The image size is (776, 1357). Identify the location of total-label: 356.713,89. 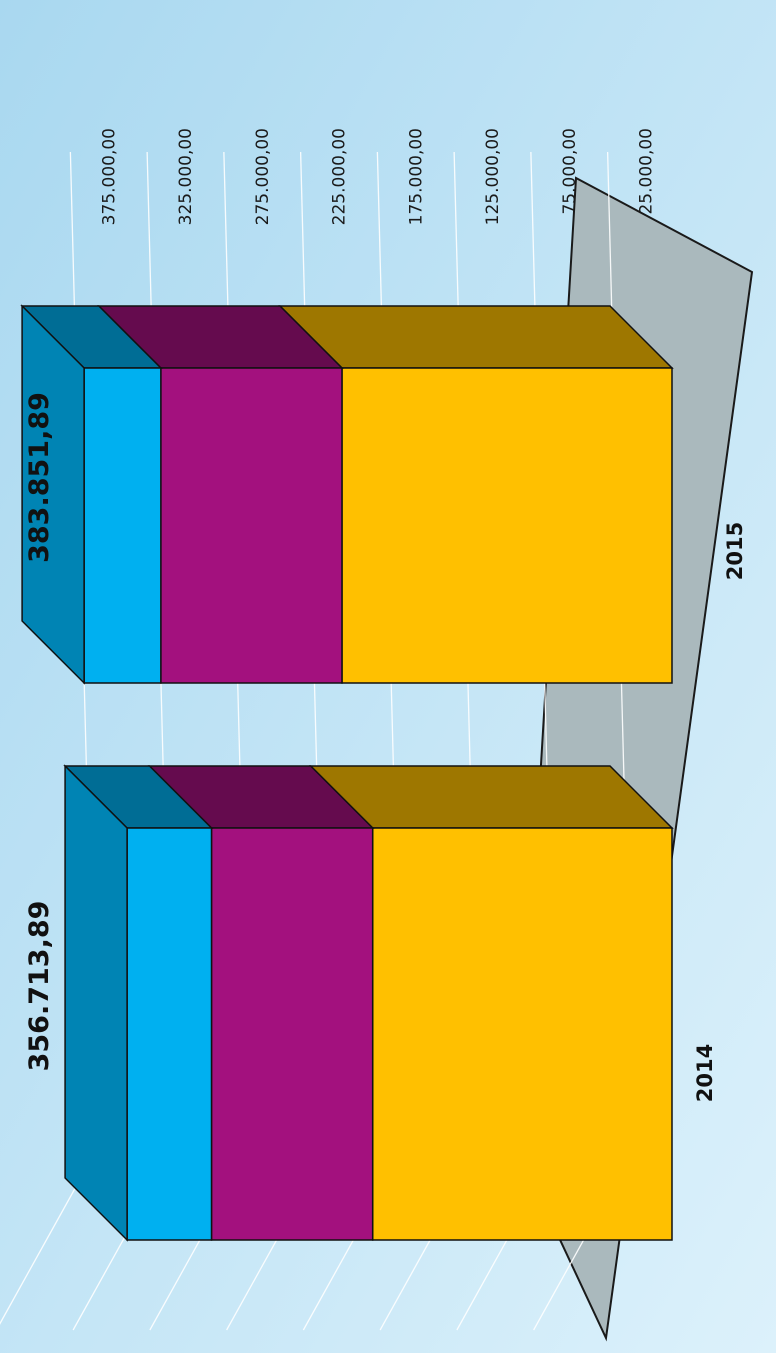
(39, 986).